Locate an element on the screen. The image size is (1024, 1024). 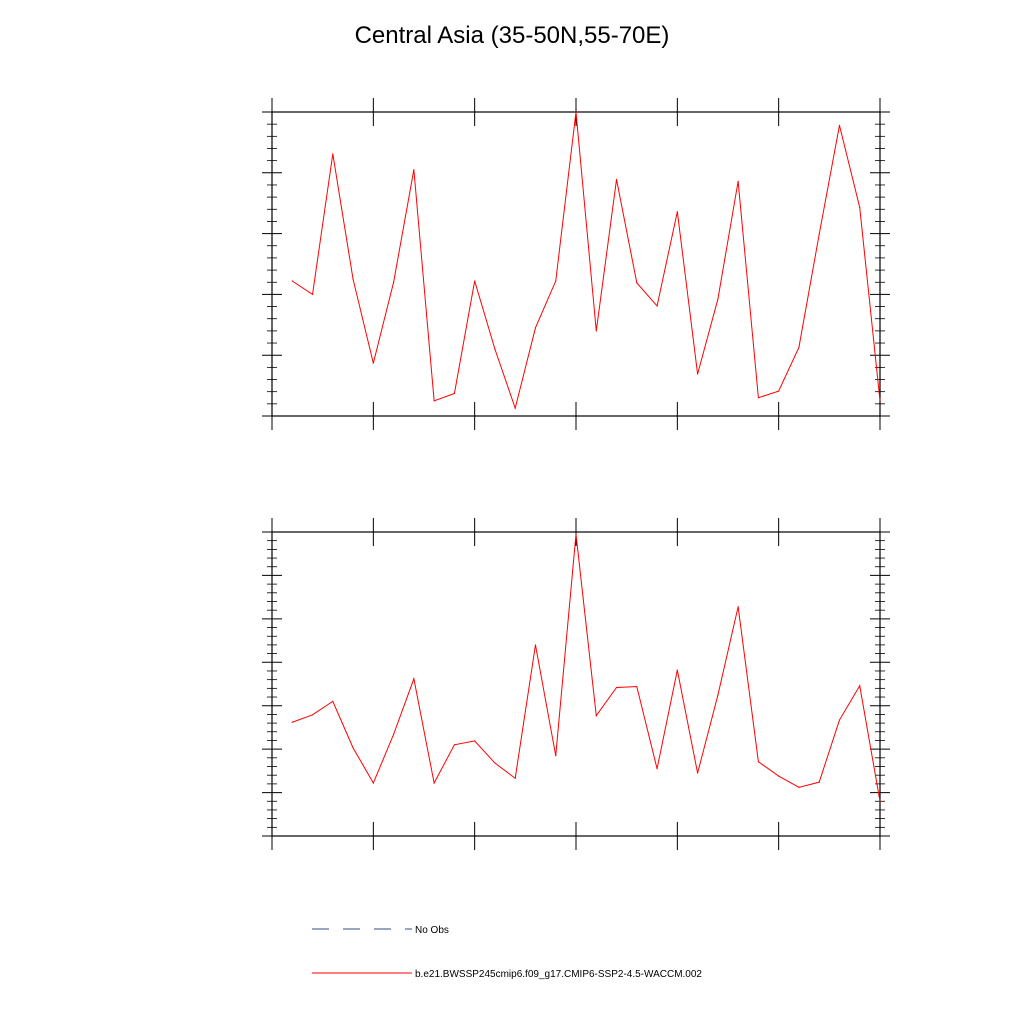
legend-label-no-obs: No Obs is located at coordinates (432, 930).